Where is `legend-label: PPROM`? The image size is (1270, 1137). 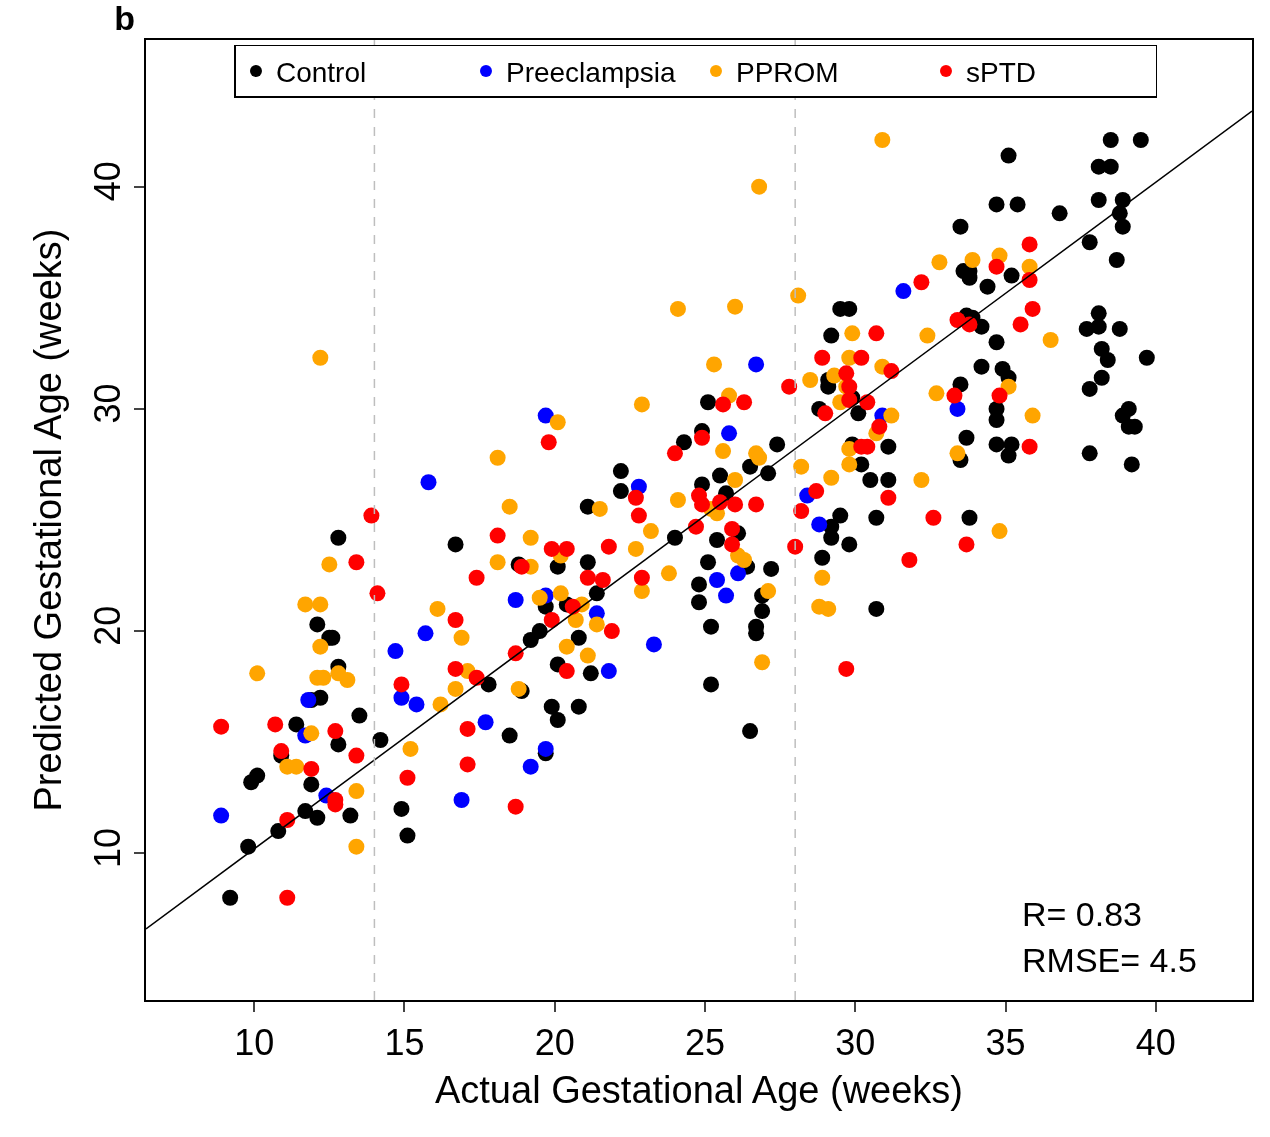
legend-label: PPROM is located at coordinates (787, 72).